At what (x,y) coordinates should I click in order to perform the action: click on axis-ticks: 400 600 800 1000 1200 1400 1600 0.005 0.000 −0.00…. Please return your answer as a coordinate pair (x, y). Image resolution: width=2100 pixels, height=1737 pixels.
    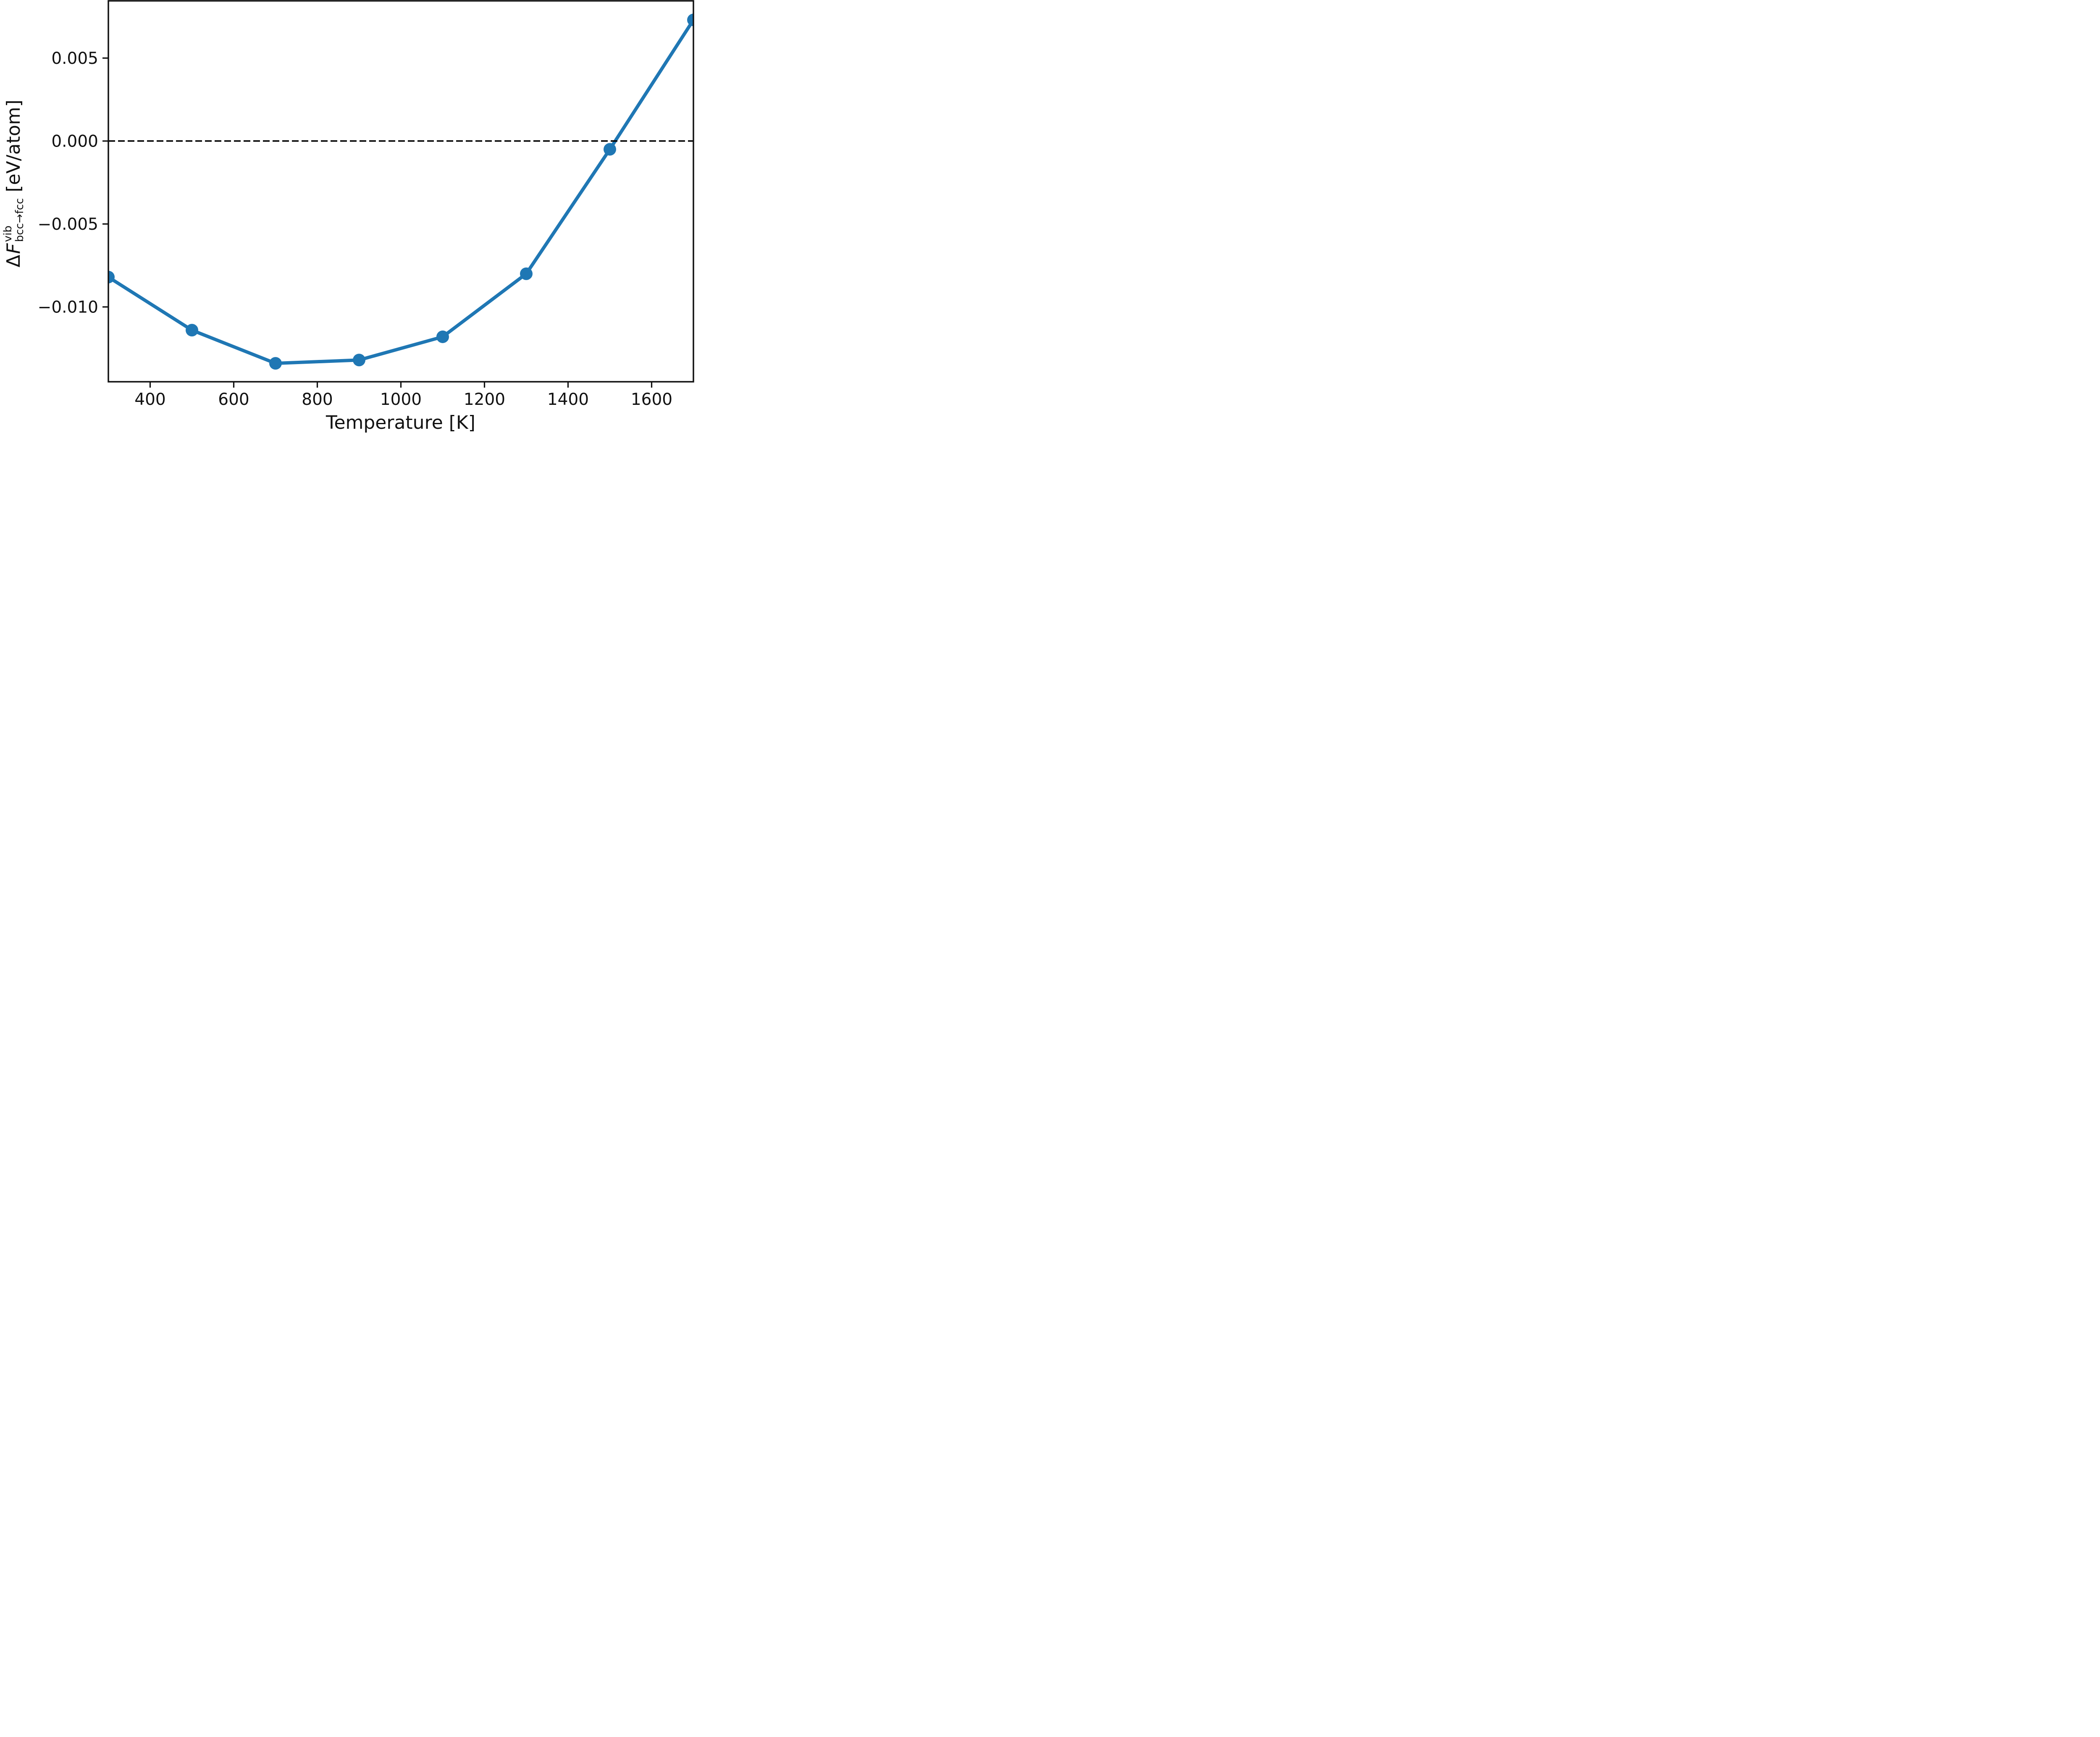
    Looking at the image, I should click on (355, 229).